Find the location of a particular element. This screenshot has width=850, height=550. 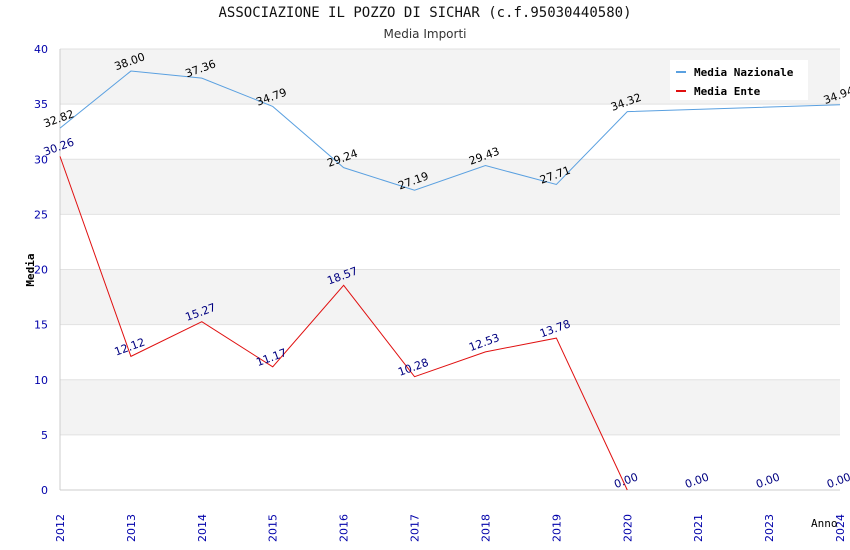

x-tick-label: 2012 is located at coordinates (60, 528).